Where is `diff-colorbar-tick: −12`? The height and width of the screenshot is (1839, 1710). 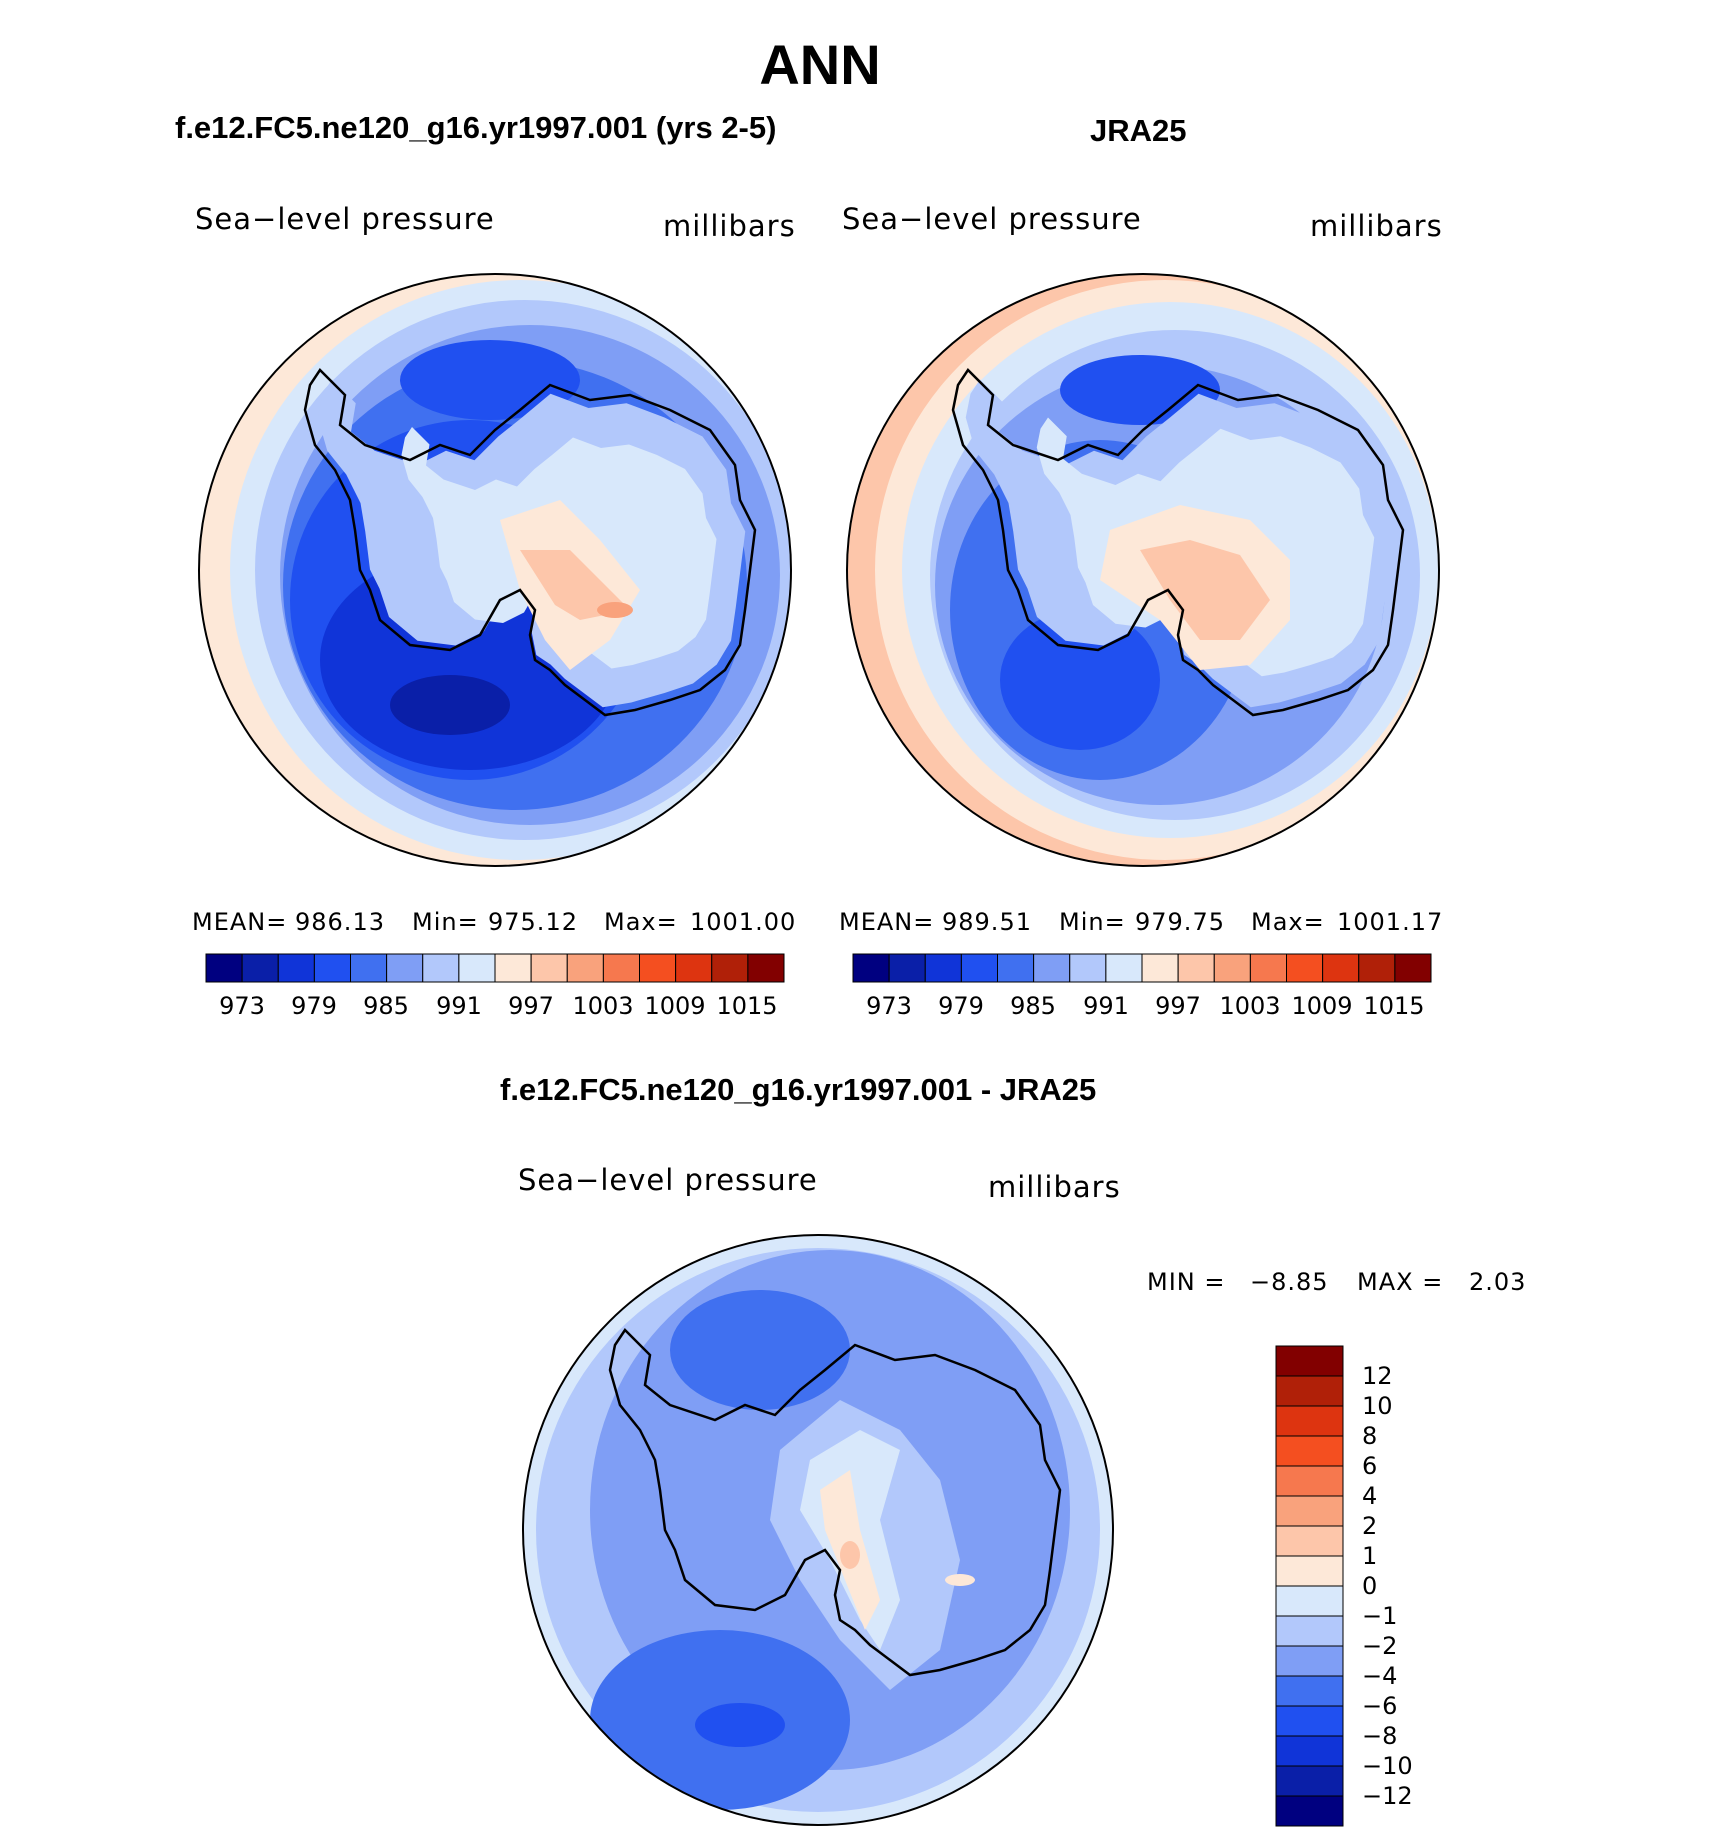
diff-colorbar-tick: −12 is located at coordinates (1387, 1796).